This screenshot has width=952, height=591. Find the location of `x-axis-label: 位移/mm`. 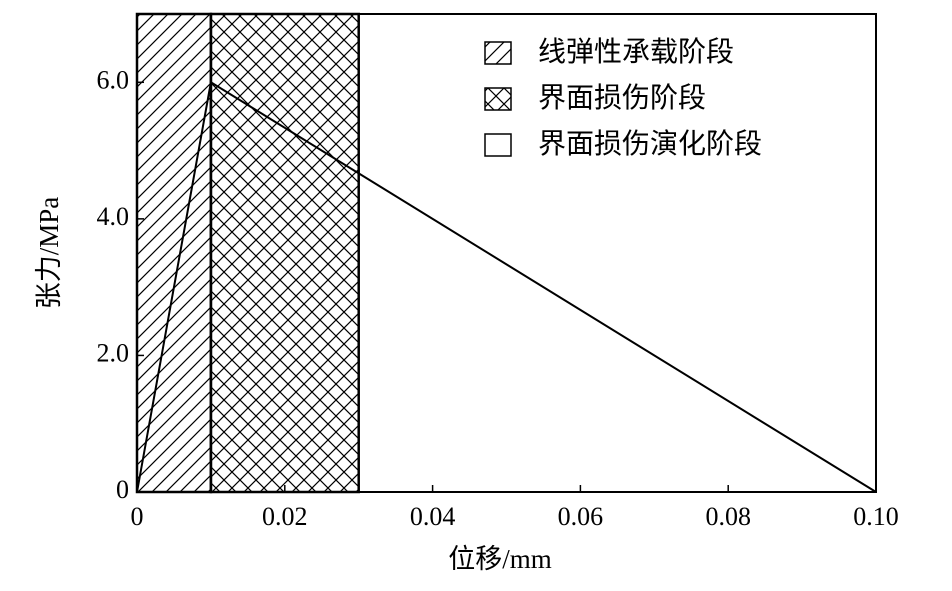

x-axis-label: 位移/mm is located at coordinates (500, 559).